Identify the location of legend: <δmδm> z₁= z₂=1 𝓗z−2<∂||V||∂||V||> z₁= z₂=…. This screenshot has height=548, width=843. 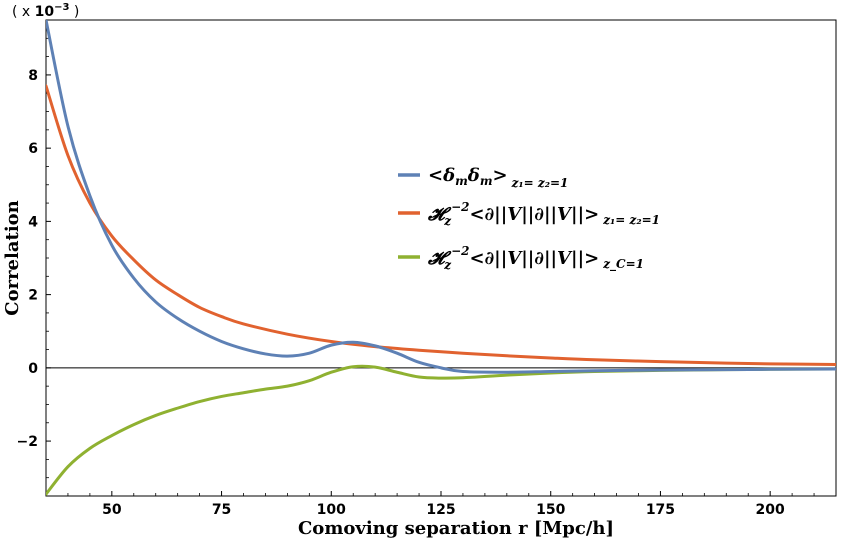
(529, 218).